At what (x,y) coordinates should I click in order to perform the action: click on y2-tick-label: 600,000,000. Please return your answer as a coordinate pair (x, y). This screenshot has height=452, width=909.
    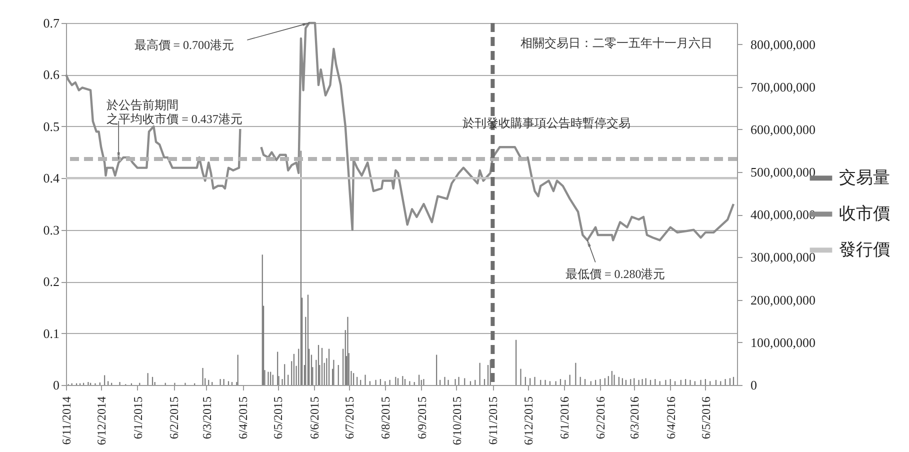
    Looking at the image, I should click on (783, 129).